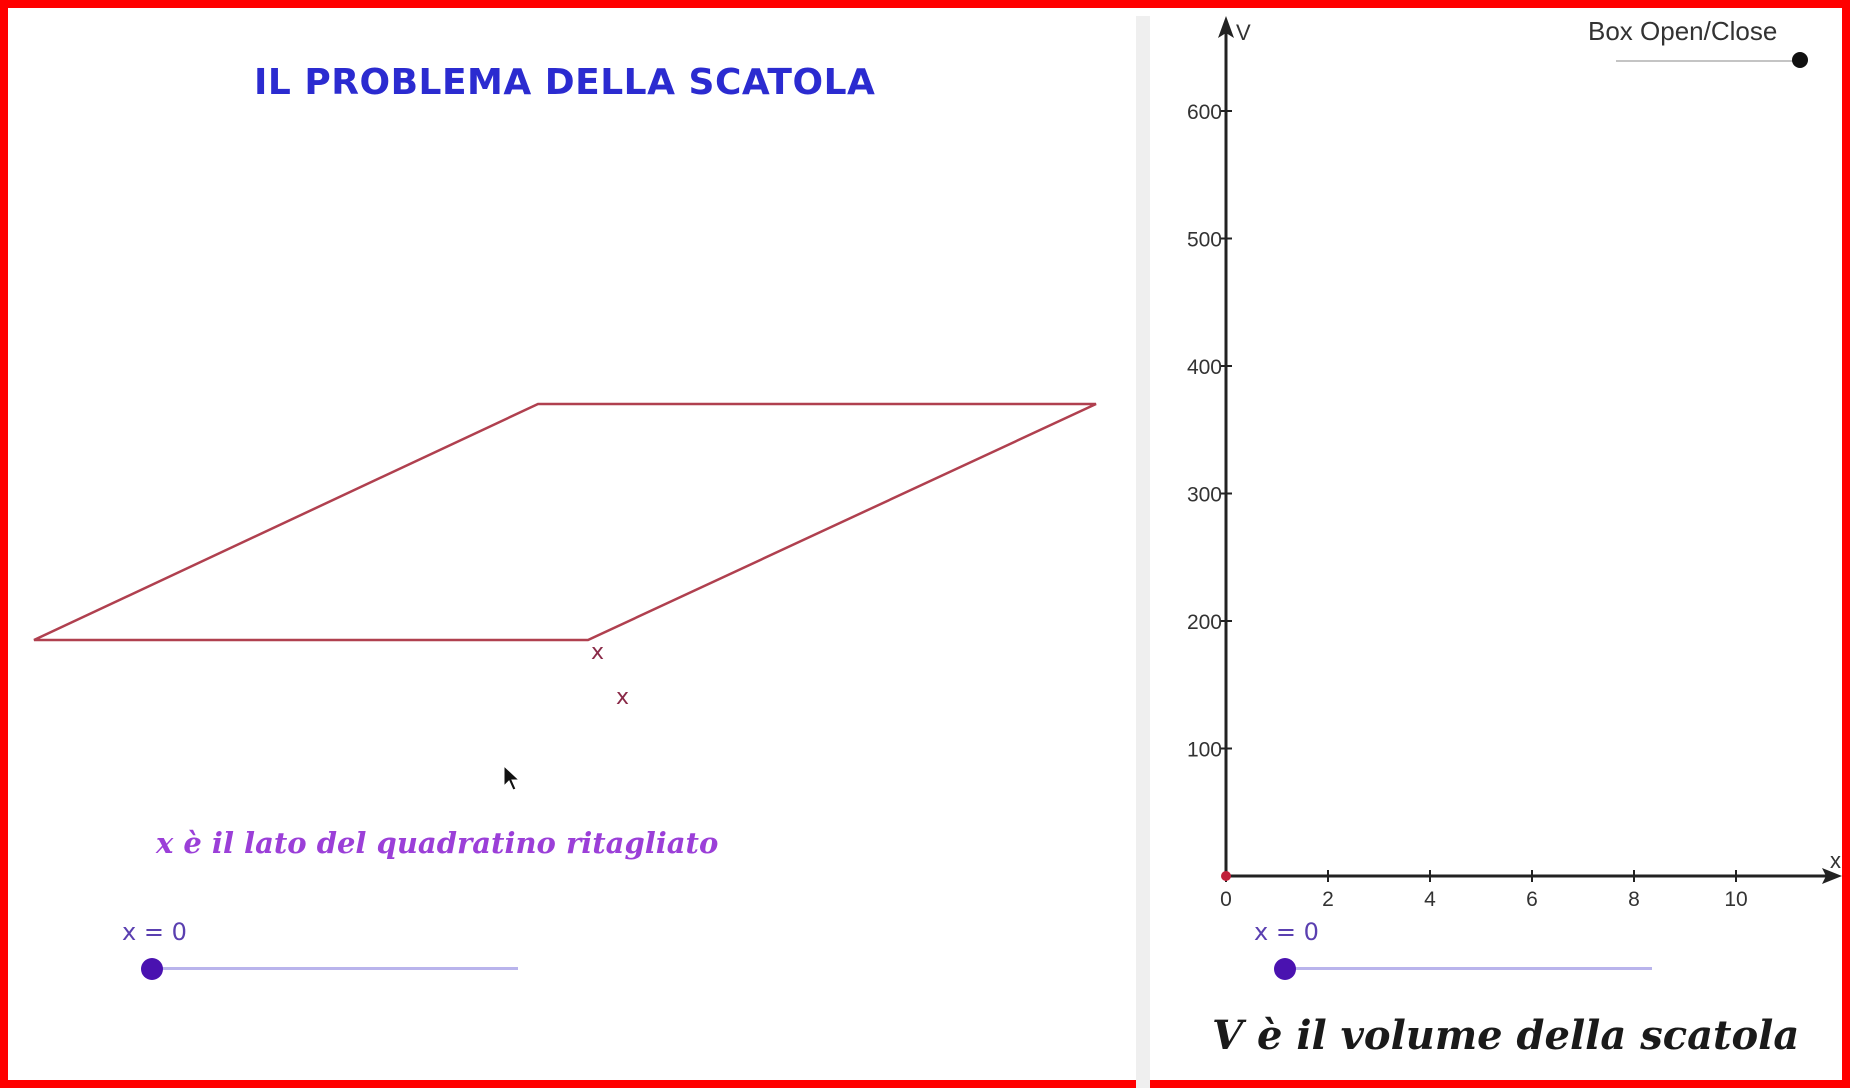 The image size is (1850, 1088). I want to click on x-tick-label: 6, so click(1532, 899).